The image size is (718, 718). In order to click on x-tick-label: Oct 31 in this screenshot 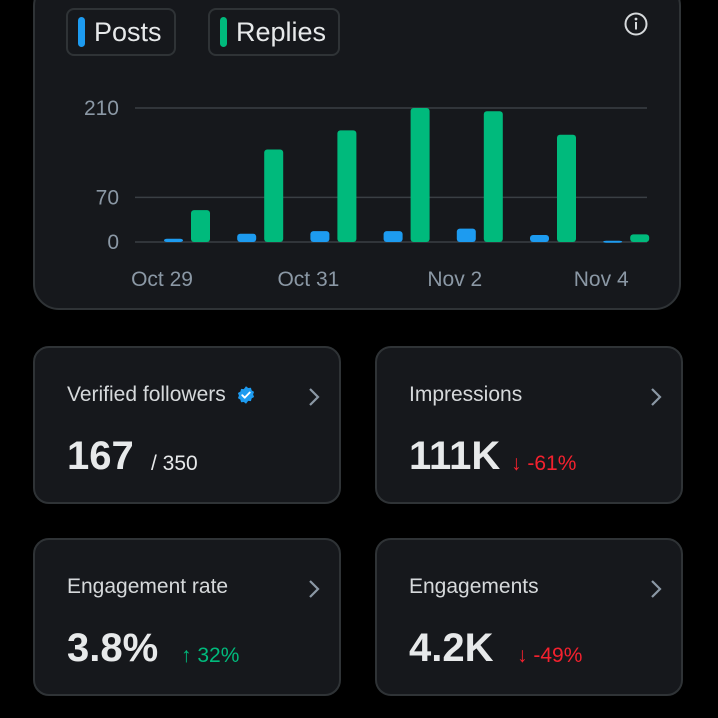, I will do `click(308, 279)`.